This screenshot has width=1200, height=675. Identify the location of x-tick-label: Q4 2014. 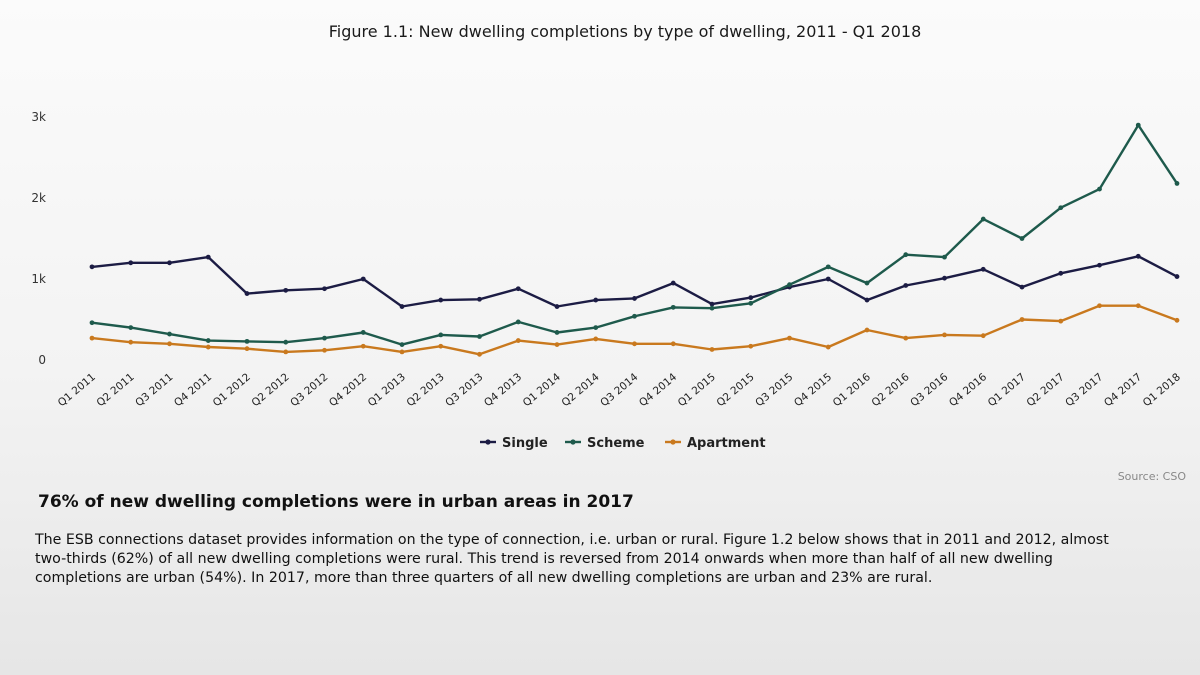
(658, 390).